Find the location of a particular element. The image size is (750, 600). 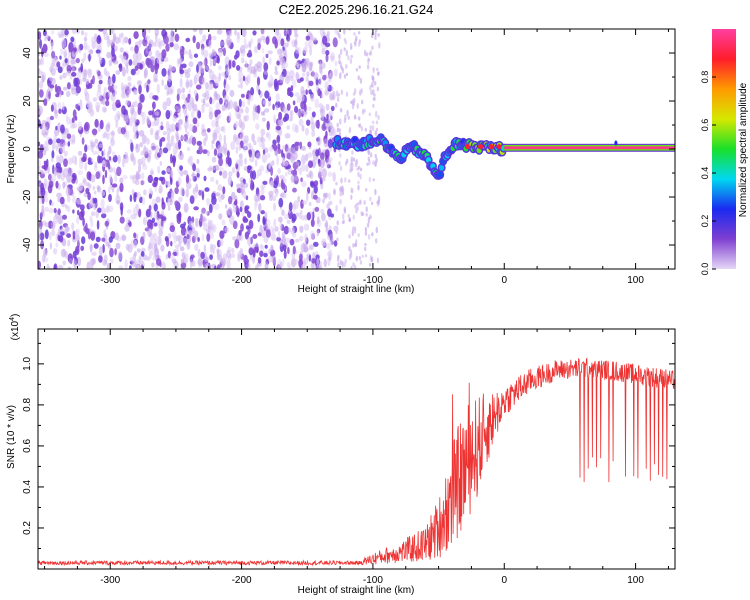

x-tick-label: -200 is located at coordinates (242, 280).